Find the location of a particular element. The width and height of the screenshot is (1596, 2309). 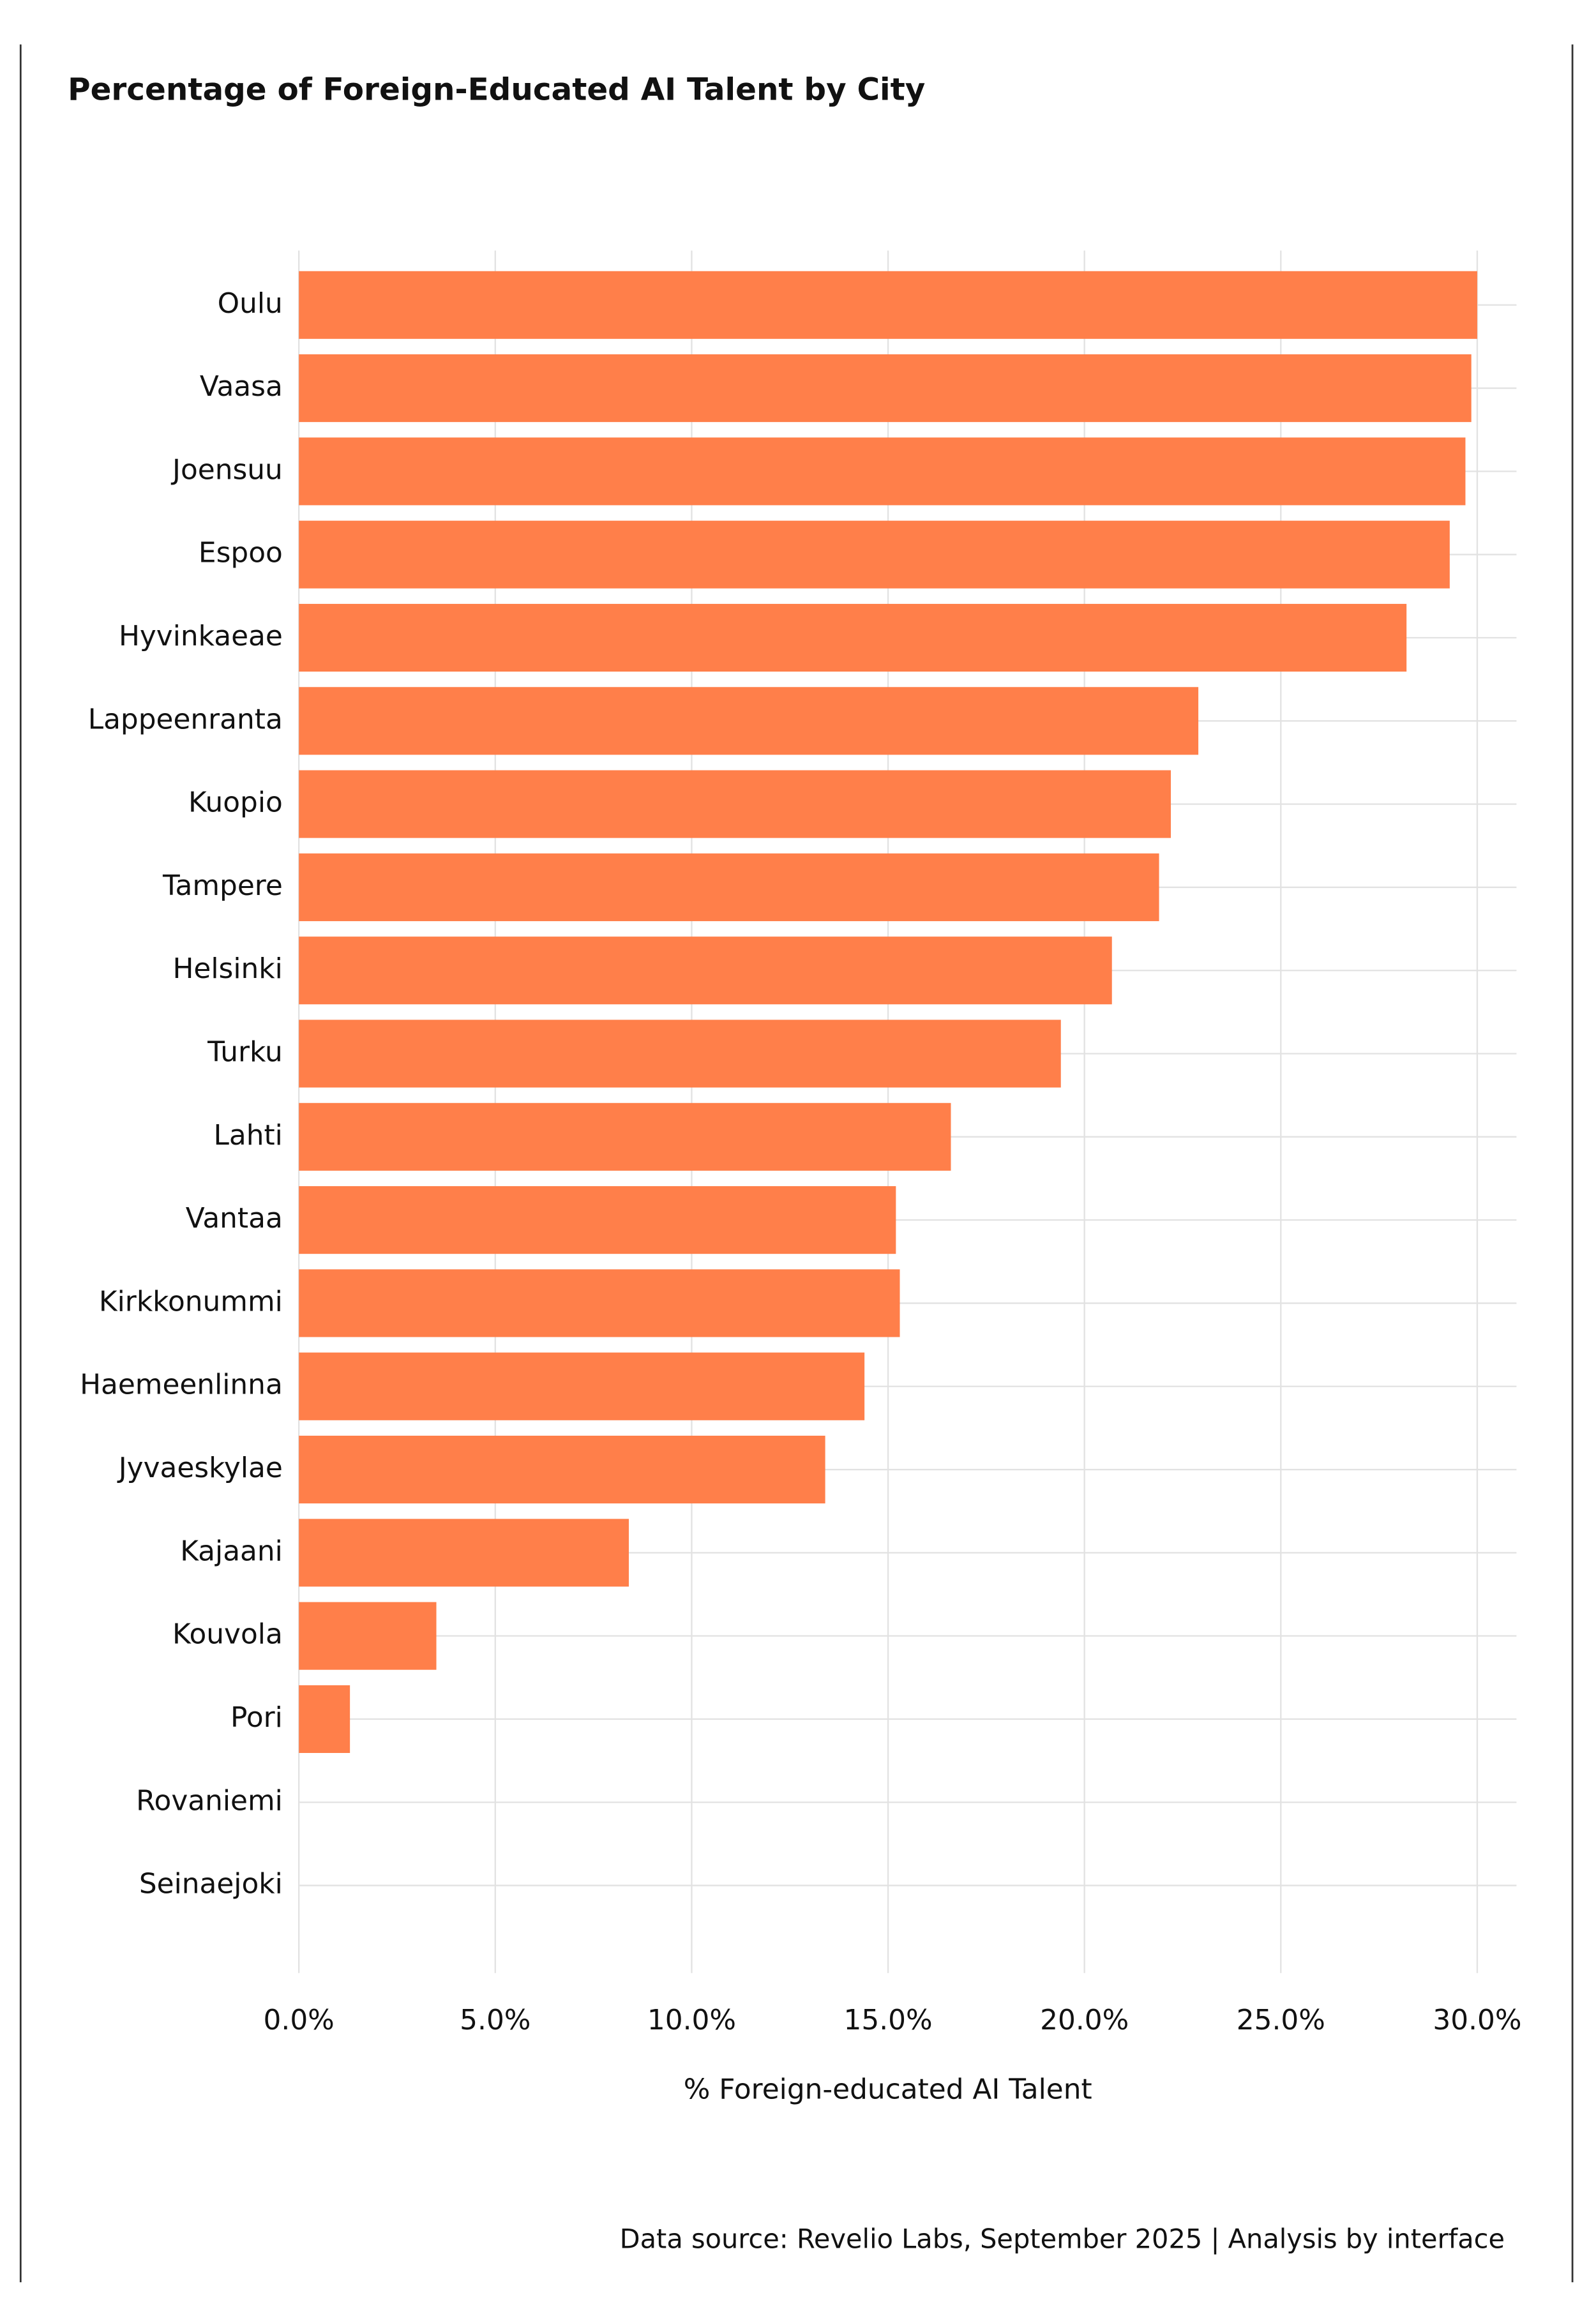

y-tick-label: Kirkkonummi is located at coordinates (191, 1301).